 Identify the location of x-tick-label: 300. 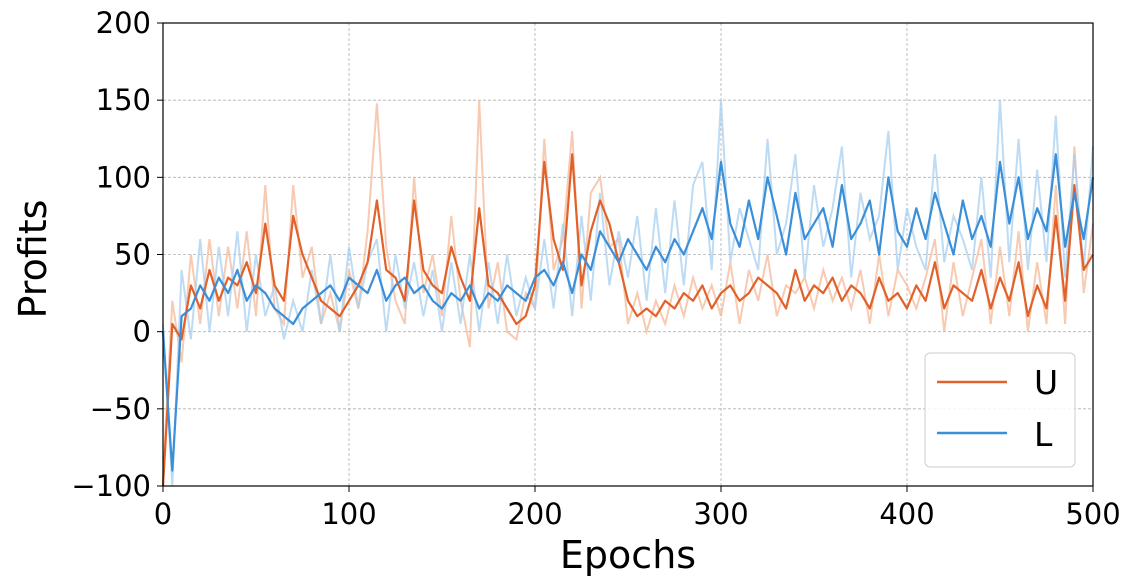
(720, 514).